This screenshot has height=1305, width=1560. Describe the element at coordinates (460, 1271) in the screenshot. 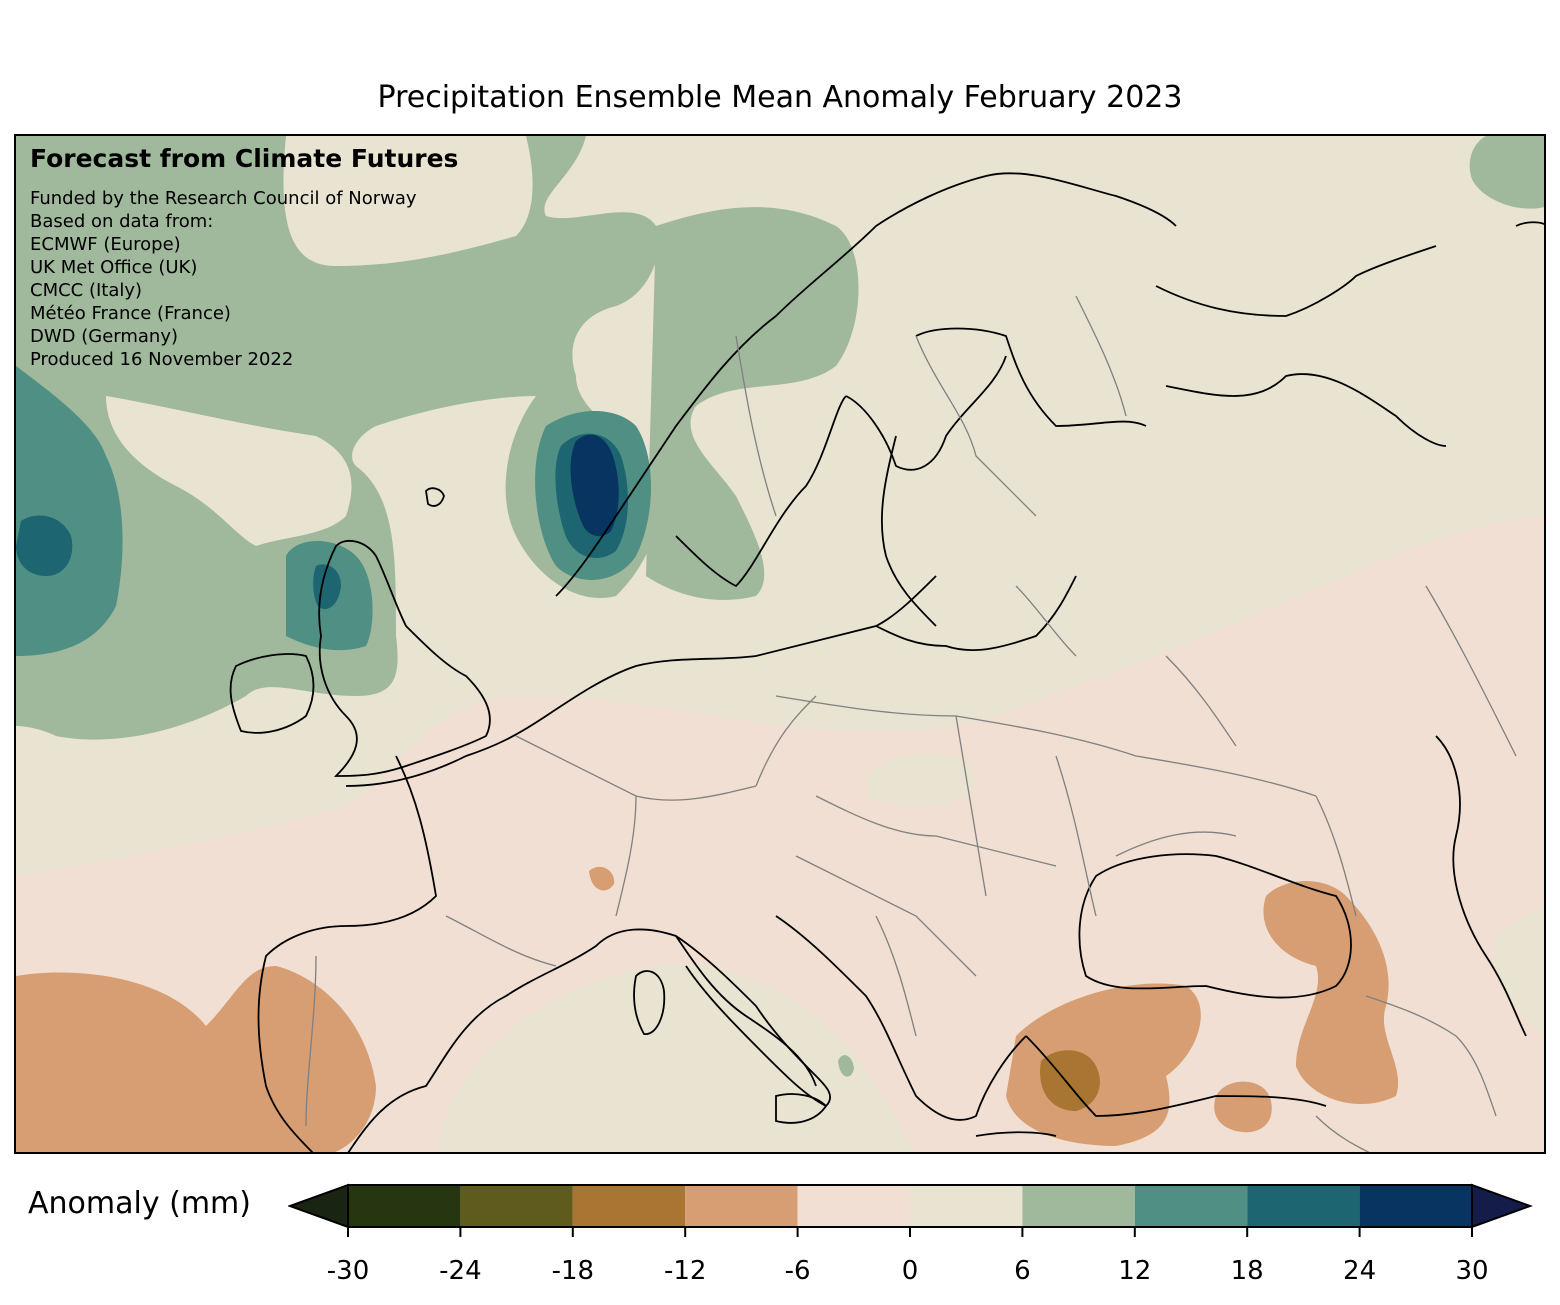

I see `colorbar-tick-label: -24` at that location.